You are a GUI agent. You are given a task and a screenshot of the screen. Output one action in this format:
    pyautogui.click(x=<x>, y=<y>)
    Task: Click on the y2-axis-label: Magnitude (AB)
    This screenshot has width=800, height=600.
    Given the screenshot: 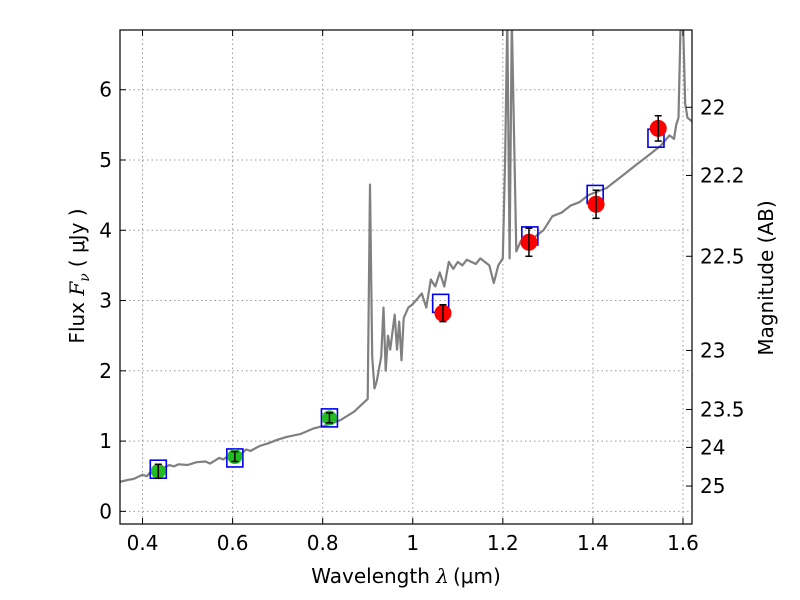 What is the action you would take?
    pyautogui.click(x=766, y=277)
    